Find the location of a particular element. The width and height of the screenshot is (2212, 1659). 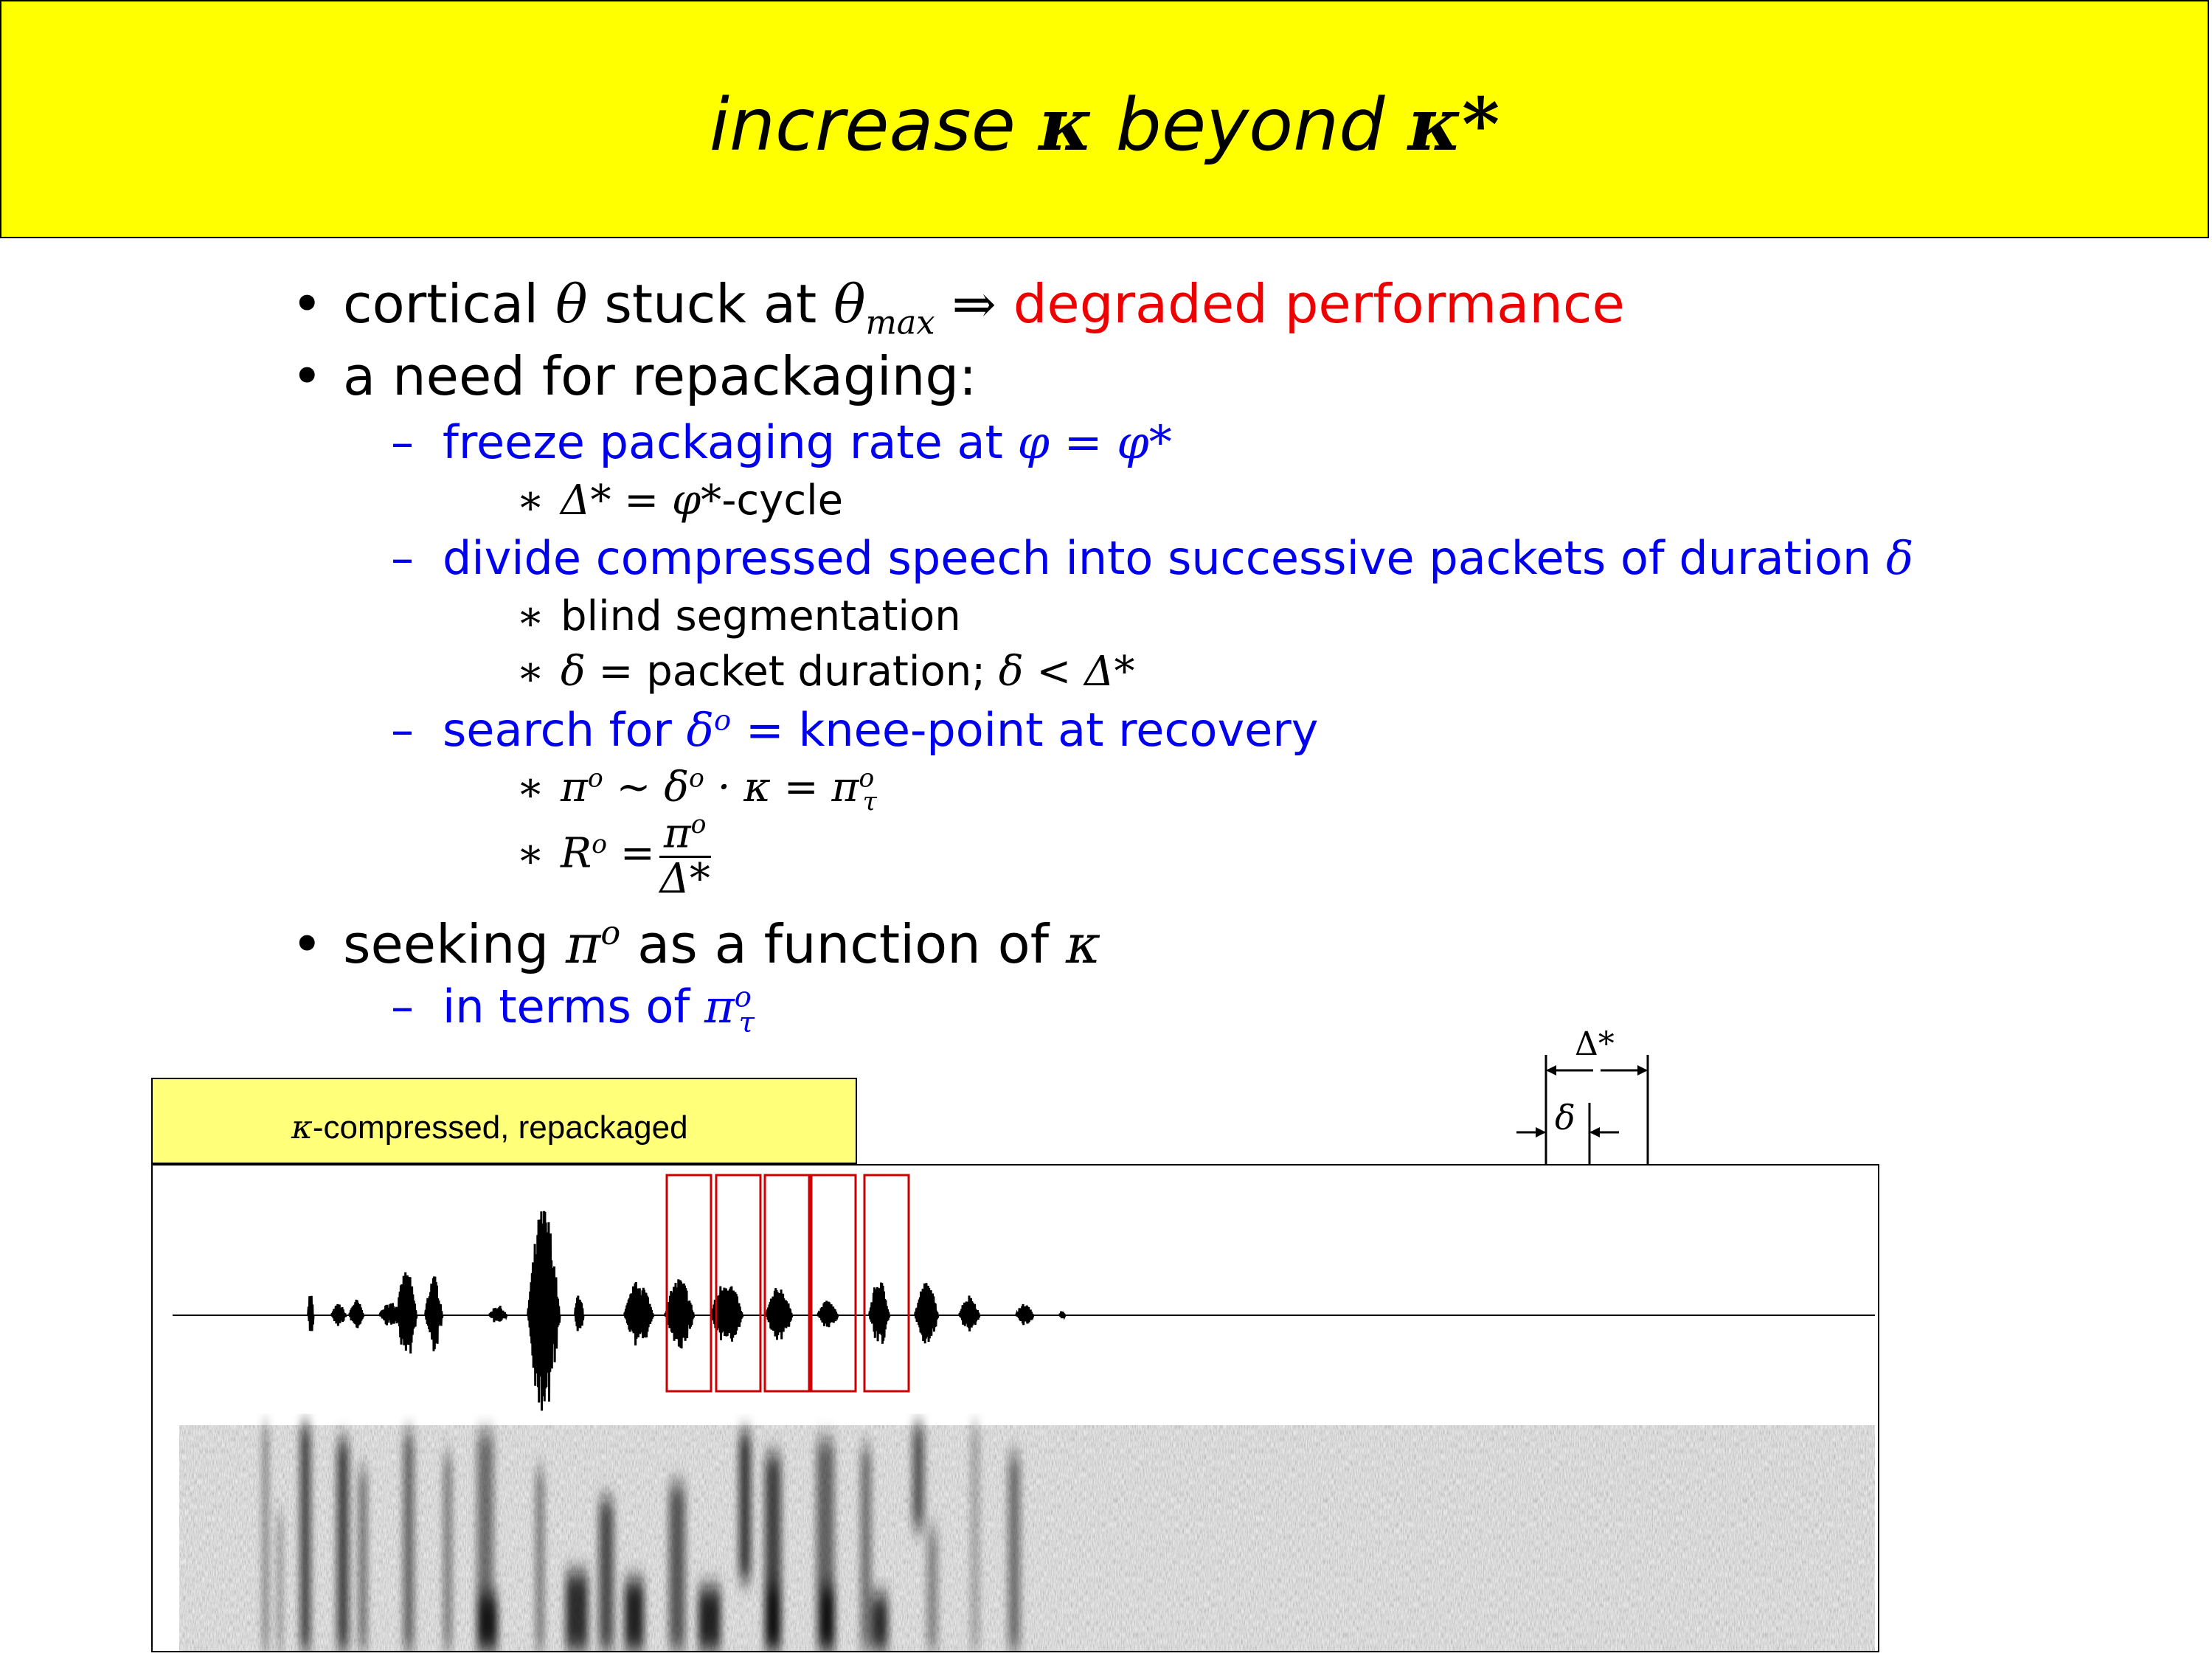

delta-label: δ is located at coordinates (1565, 1117).